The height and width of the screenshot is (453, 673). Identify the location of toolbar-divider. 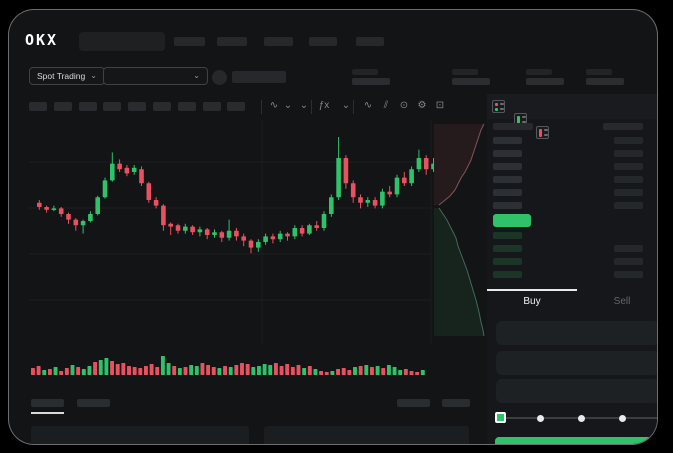
(261, 107).